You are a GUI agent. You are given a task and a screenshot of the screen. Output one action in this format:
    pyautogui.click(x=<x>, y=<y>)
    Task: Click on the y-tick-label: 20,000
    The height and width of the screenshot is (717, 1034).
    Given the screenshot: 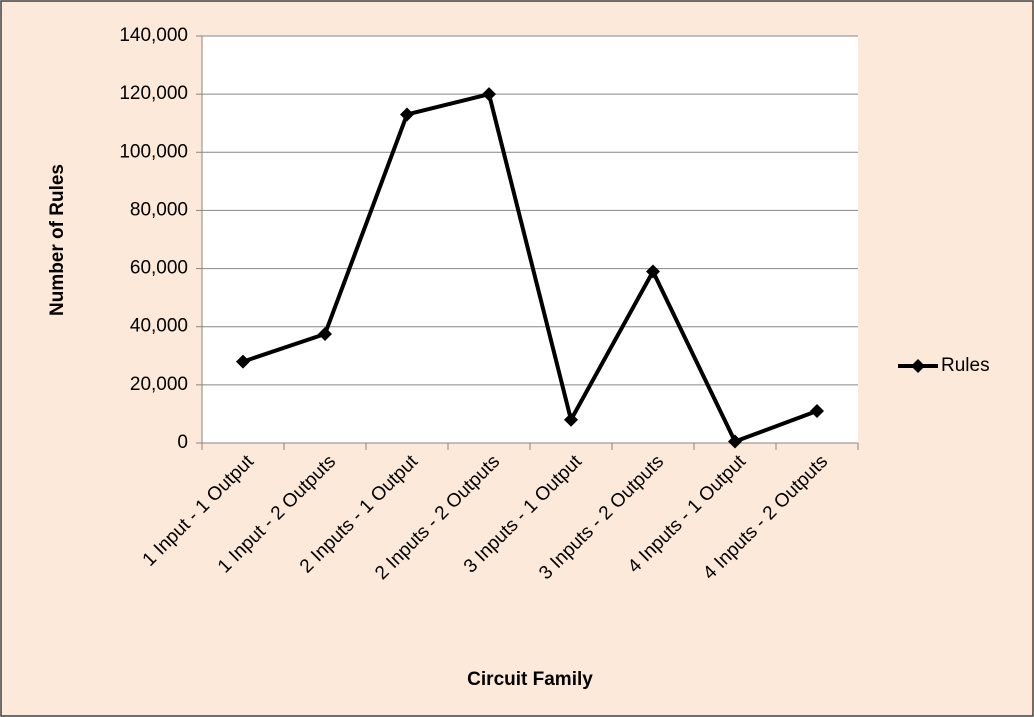 What is the action you would take?
    pyautogui.click(x=159, y=384)
    